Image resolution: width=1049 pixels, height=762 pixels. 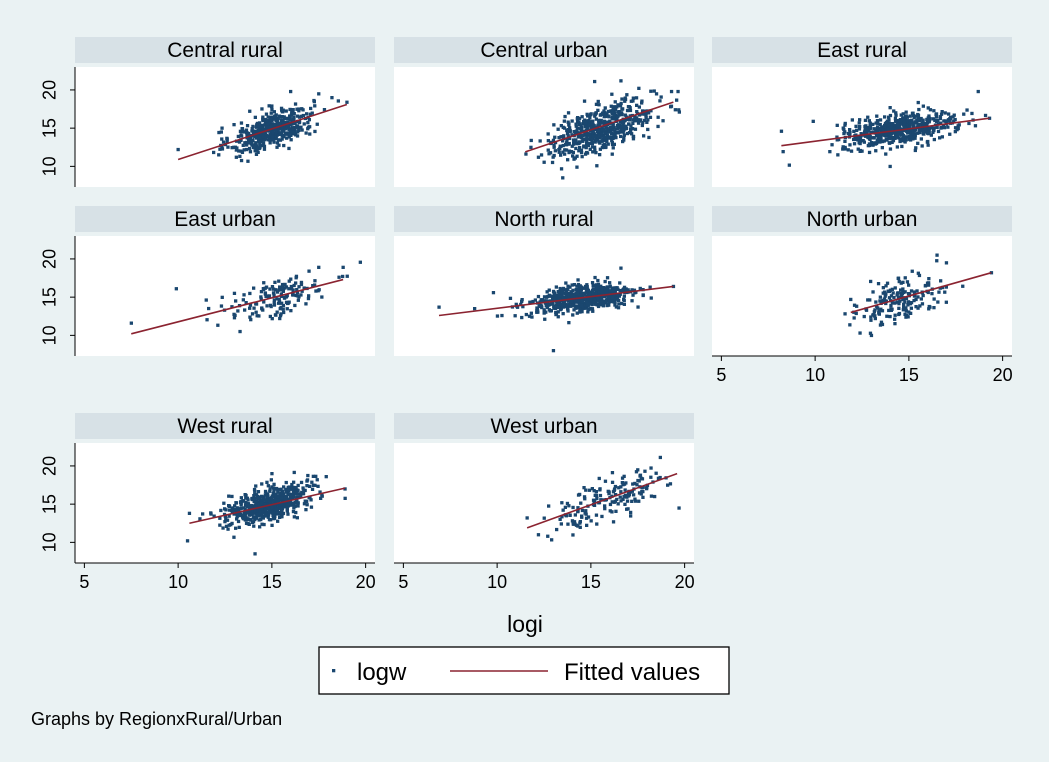 What do you see at coordinates (602, 500) in the screenshot?
I see `fit-line` at bounding box center [602, 500].